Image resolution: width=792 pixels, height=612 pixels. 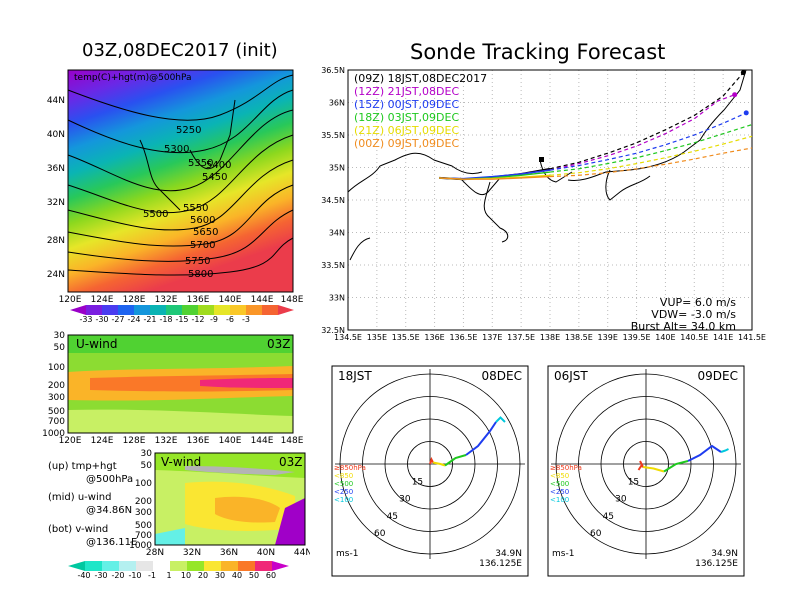 What do you see at coordinates (155, 553) in the screenshot?
I see `vwind-x-tick: 28N` at bounding box center [155, 553].